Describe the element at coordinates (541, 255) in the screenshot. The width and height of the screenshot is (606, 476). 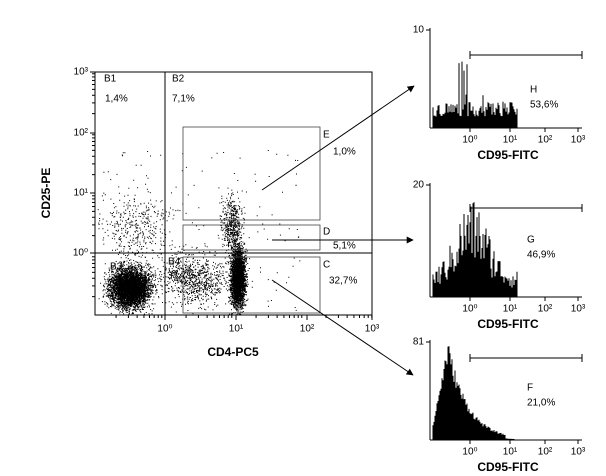
I see `hist-percent: 46,9%` at that location.